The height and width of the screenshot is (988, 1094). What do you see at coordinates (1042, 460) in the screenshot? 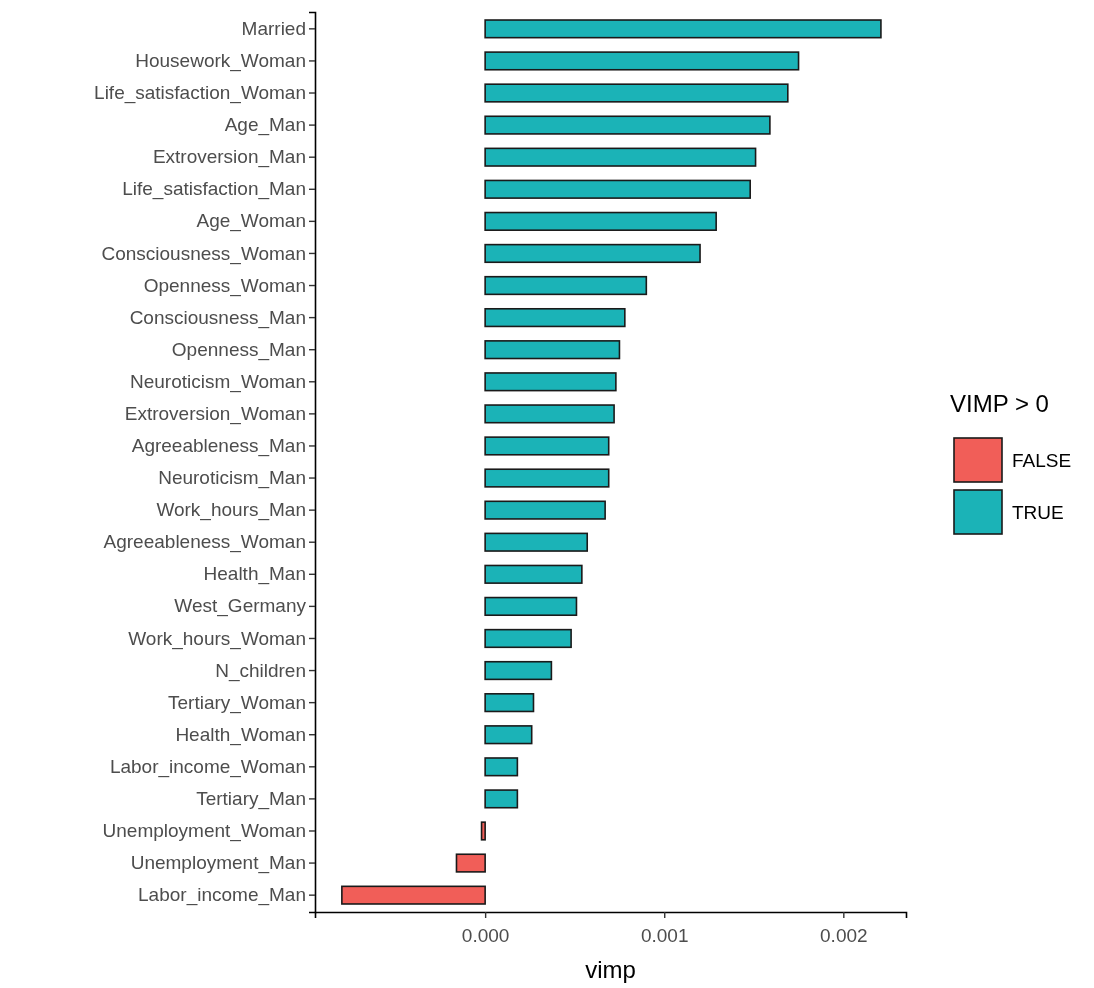
I see `legend-label: FALSE` at bounding box center [1042, 460].